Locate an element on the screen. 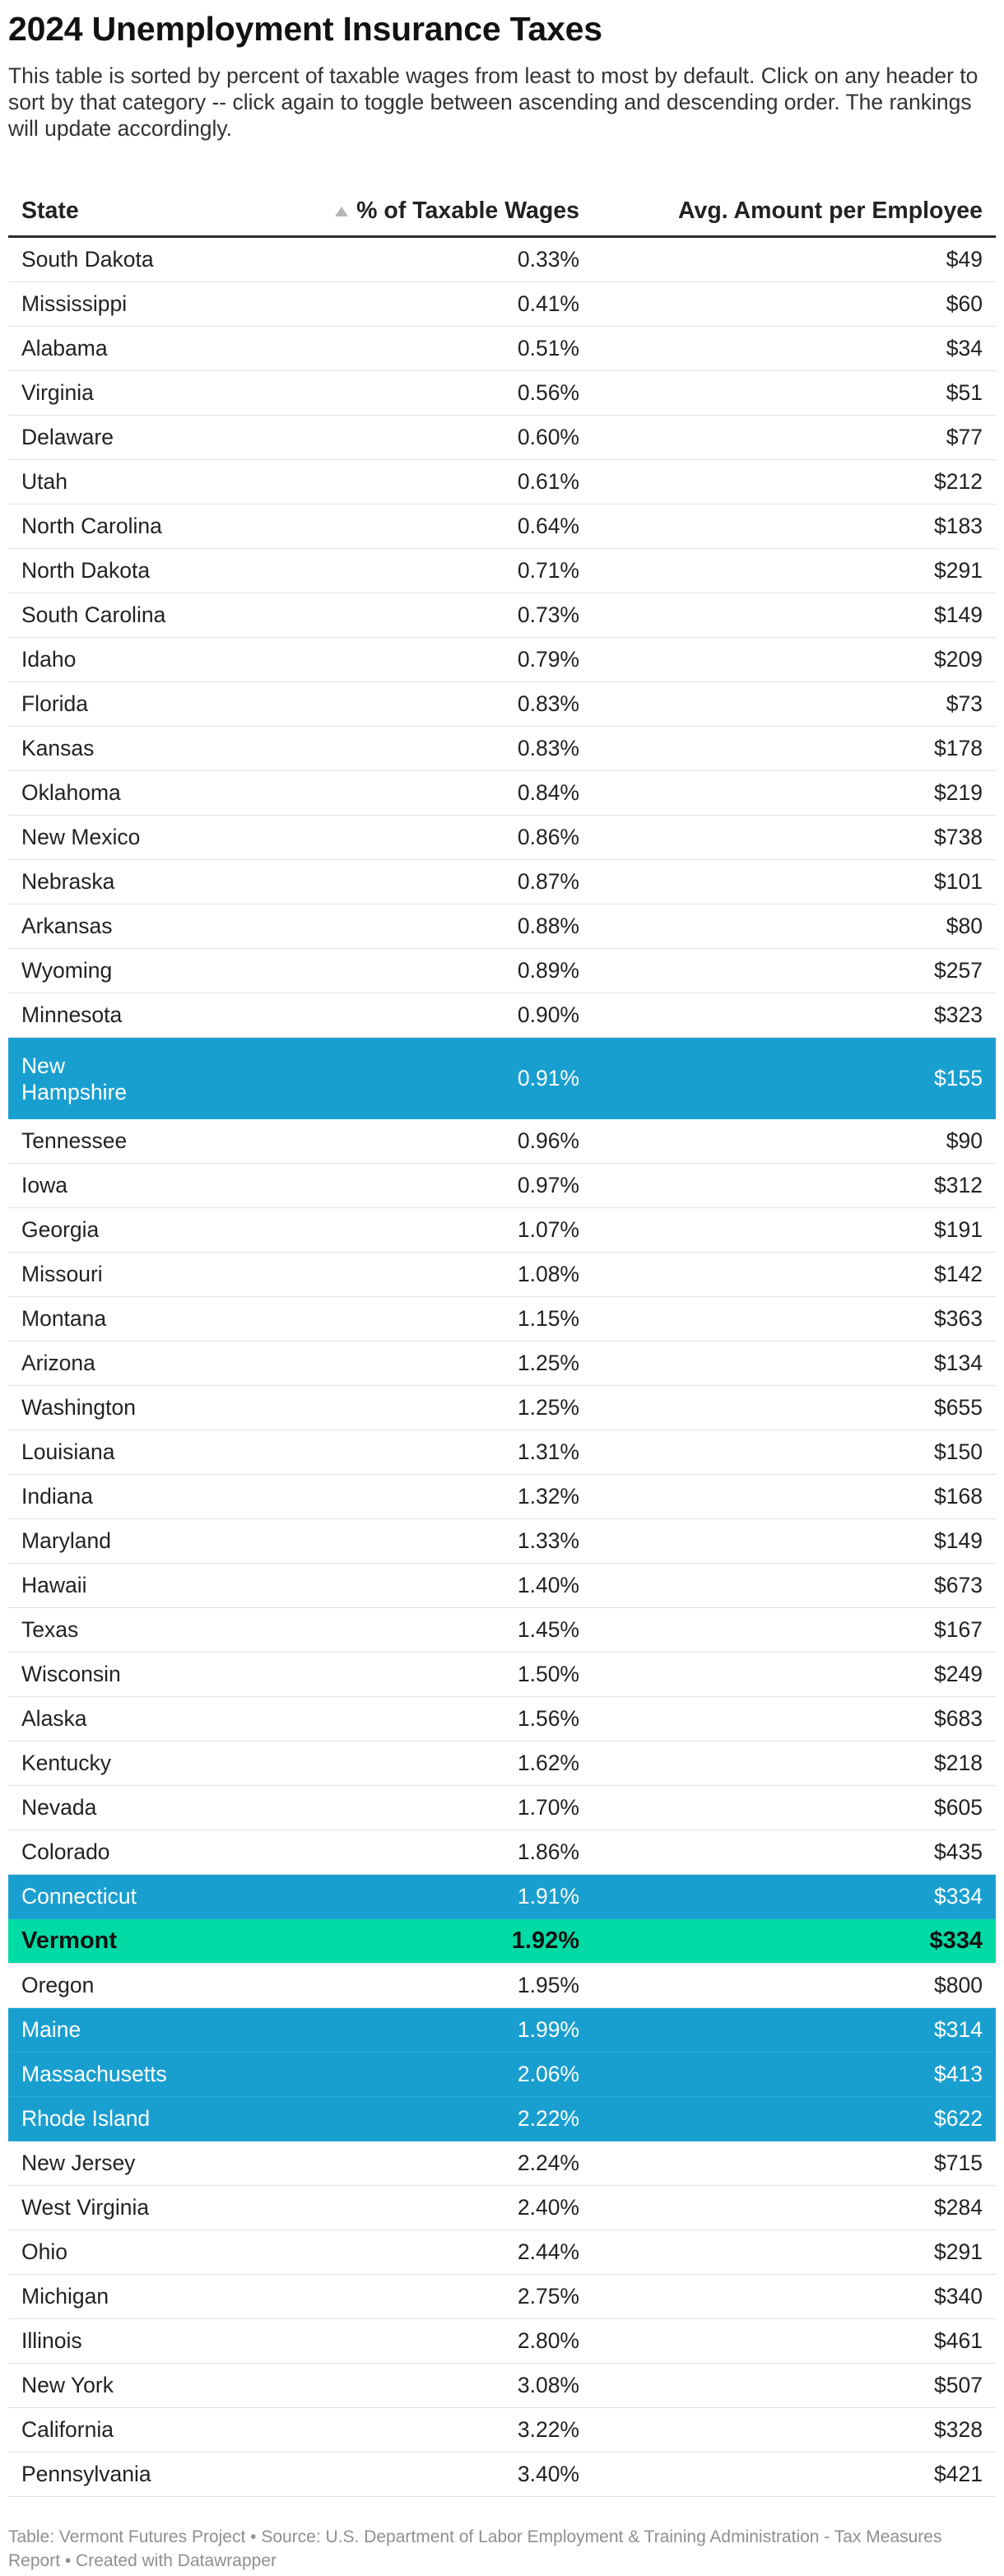 This screenshot has width=1004, height=2576. cell-avg-amount: $77 is located at coordinates (794, 437).